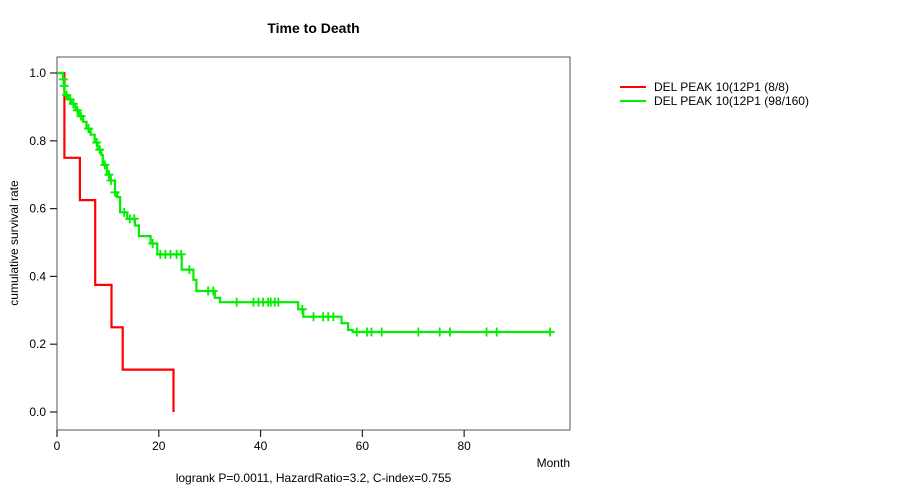 The width and height of the screenshot is (900, 500). I want to click on y-tick-label: 0.2, so click(37, 344).